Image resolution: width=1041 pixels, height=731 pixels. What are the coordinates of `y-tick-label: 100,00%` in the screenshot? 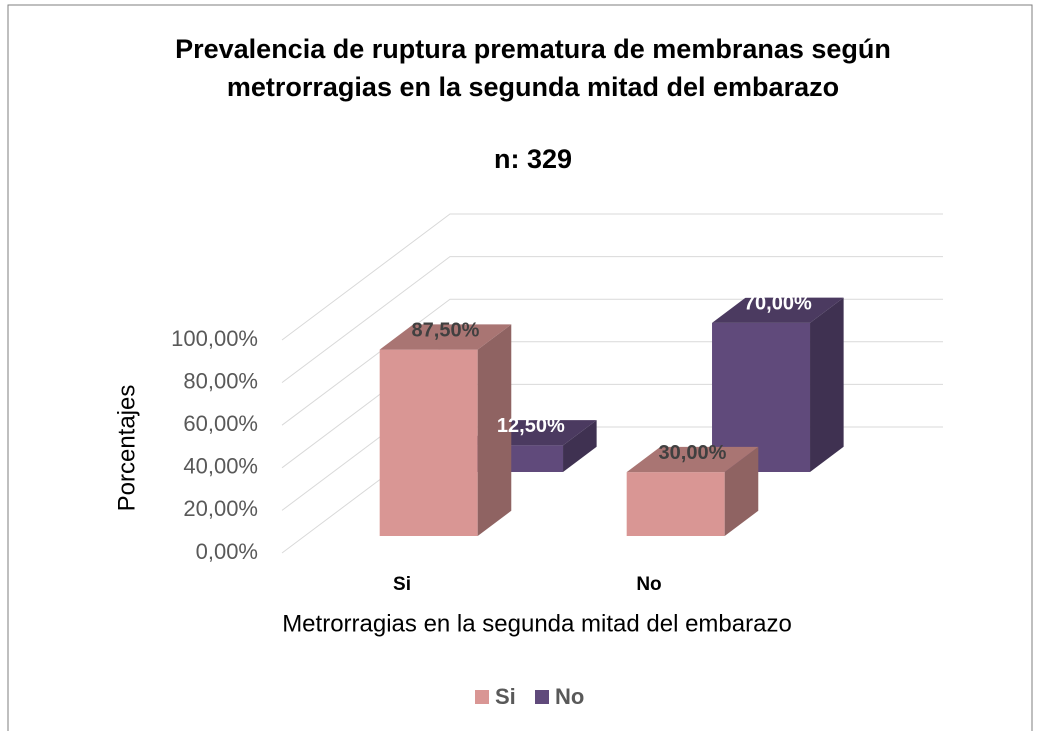 It's located at (214, 338).